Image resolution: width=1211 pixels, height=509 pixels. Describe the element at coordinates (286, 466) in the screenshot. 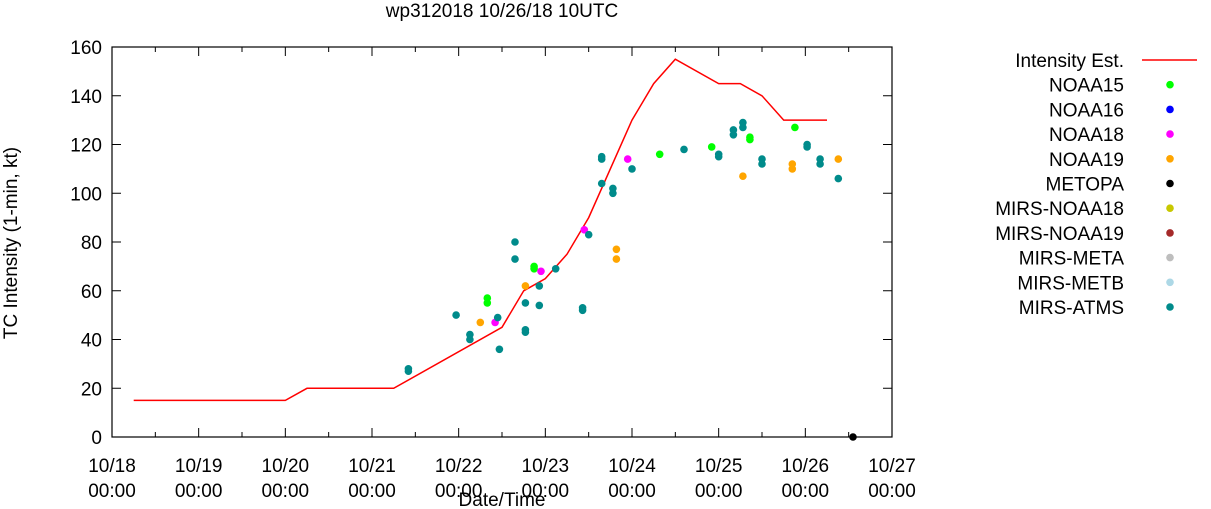

I see `x-tick-label-date: 10/20` at that location.